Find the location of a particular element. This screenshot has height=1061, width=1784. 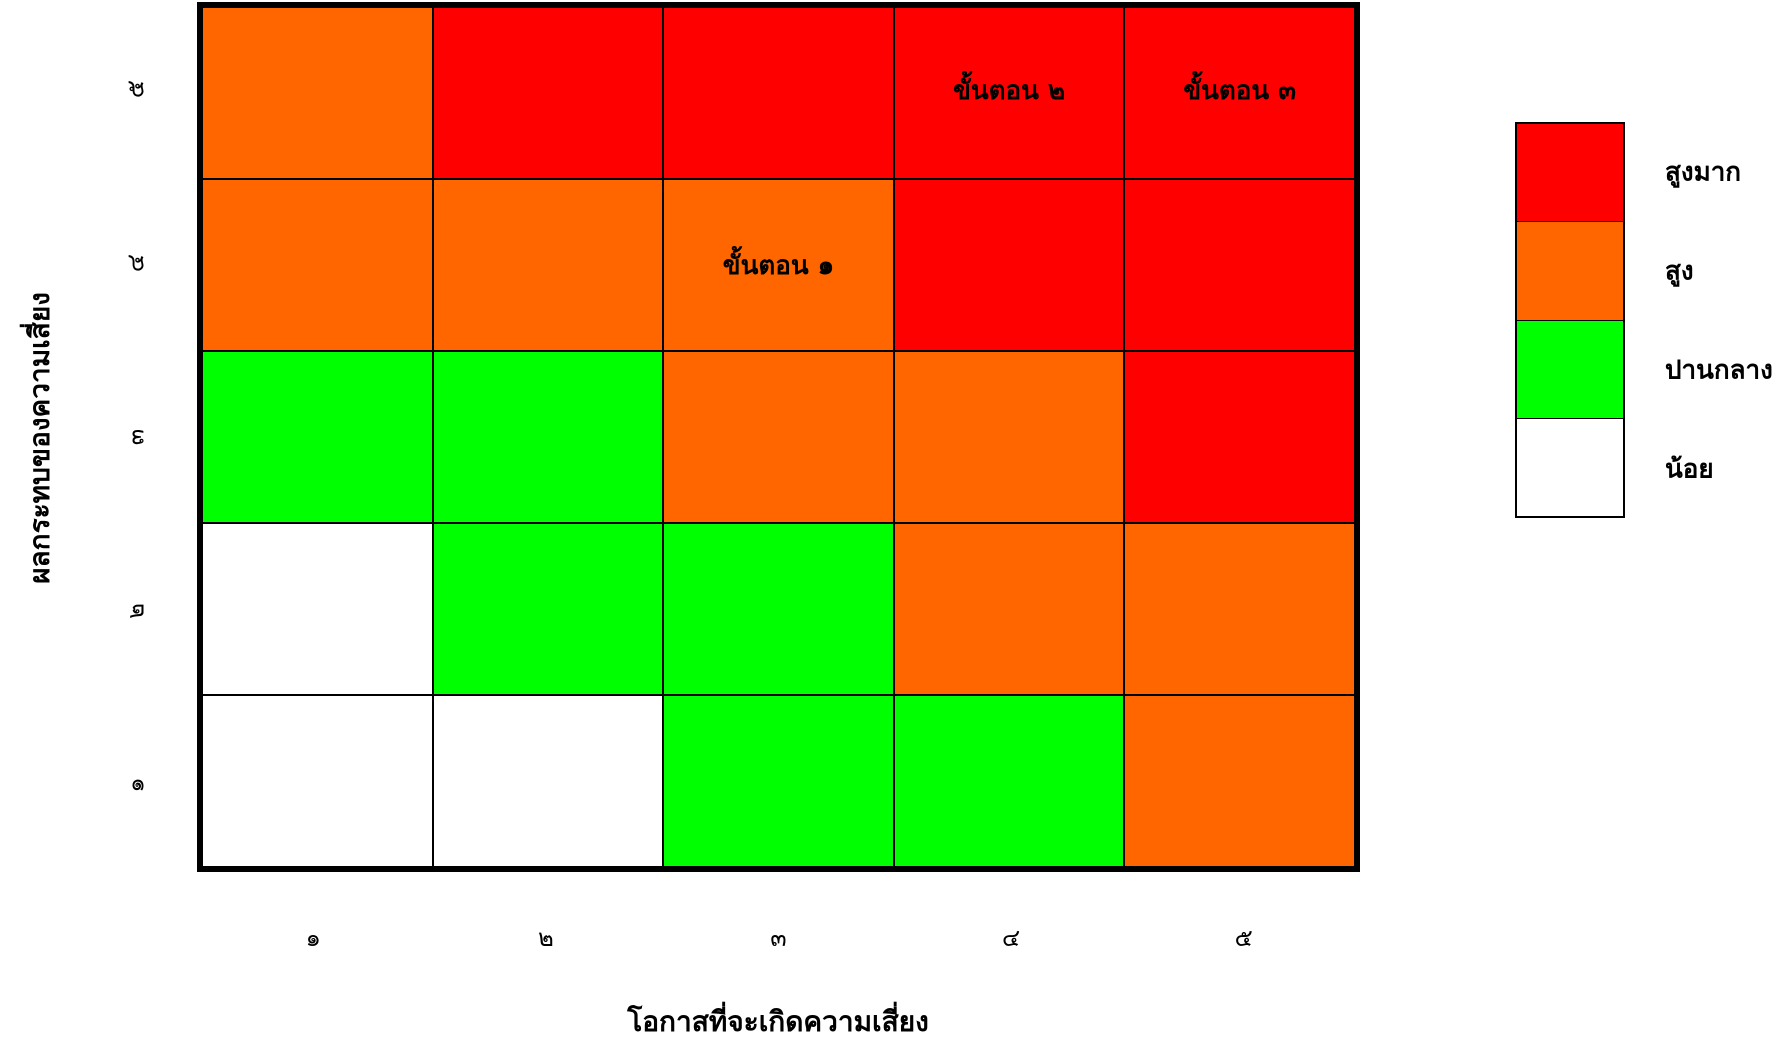

matrix-cell: ขั้นตอน ๓ is located at coordinates (1239, 93).